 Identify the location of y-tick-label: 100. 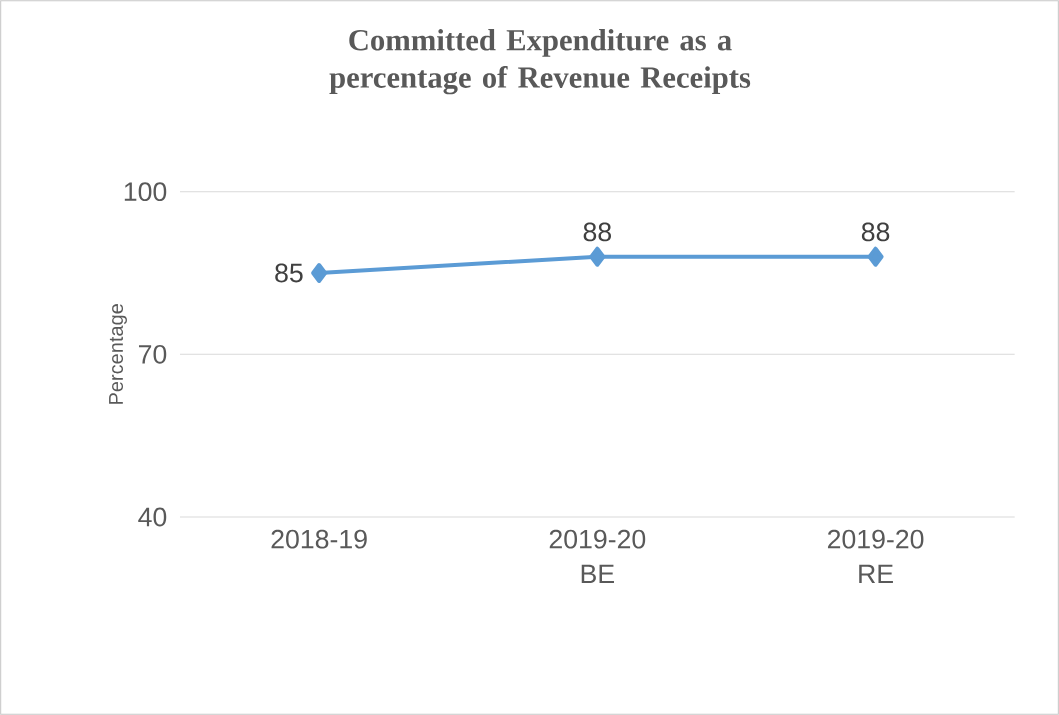
(145, 192).